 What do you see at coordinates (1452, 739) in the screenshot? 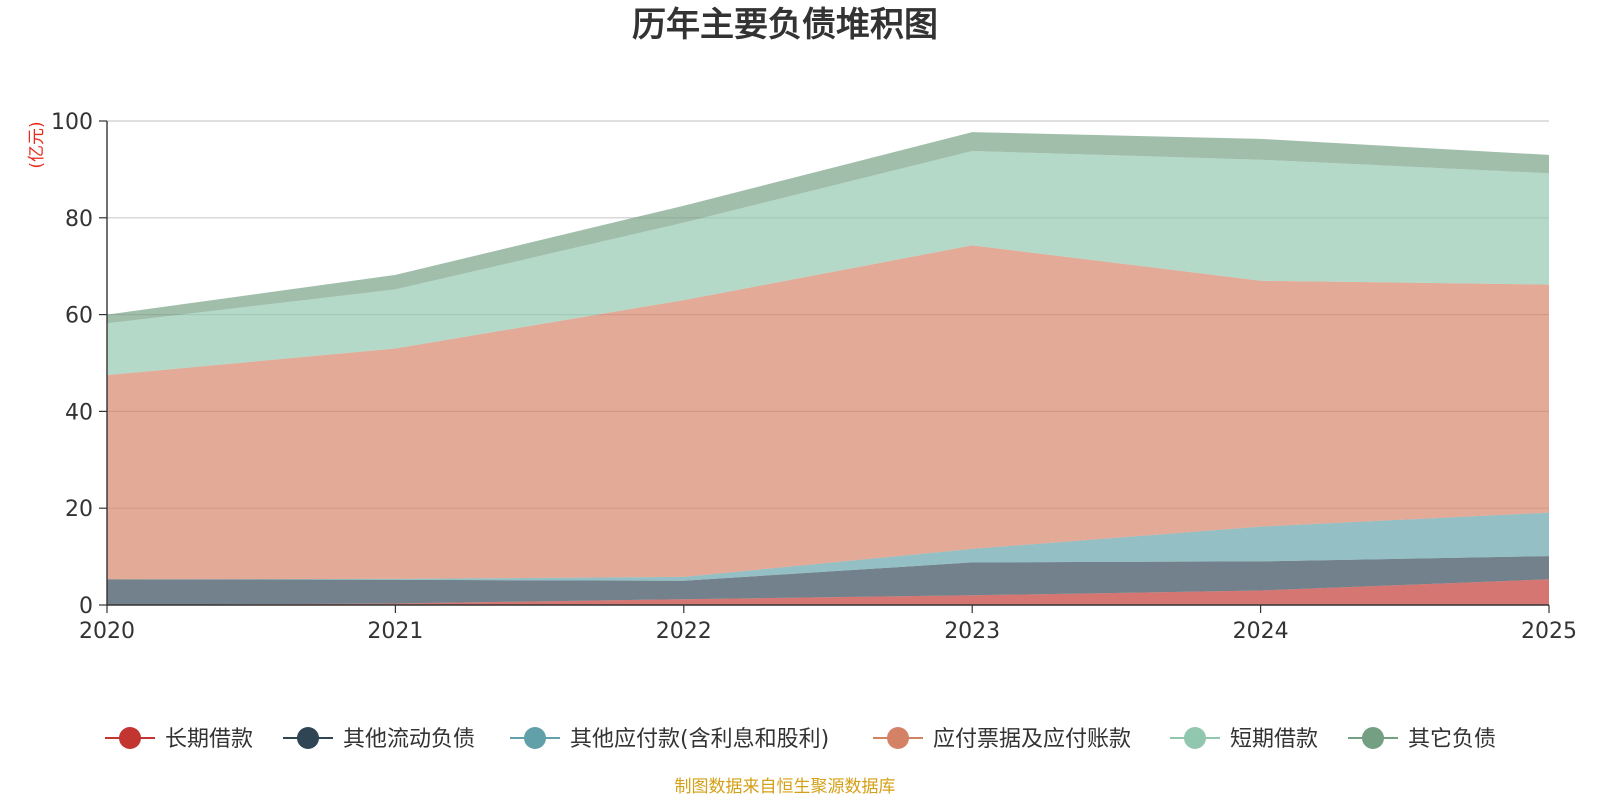
I see `legend-label: 其它负债` at bounding box center [1452, 739].